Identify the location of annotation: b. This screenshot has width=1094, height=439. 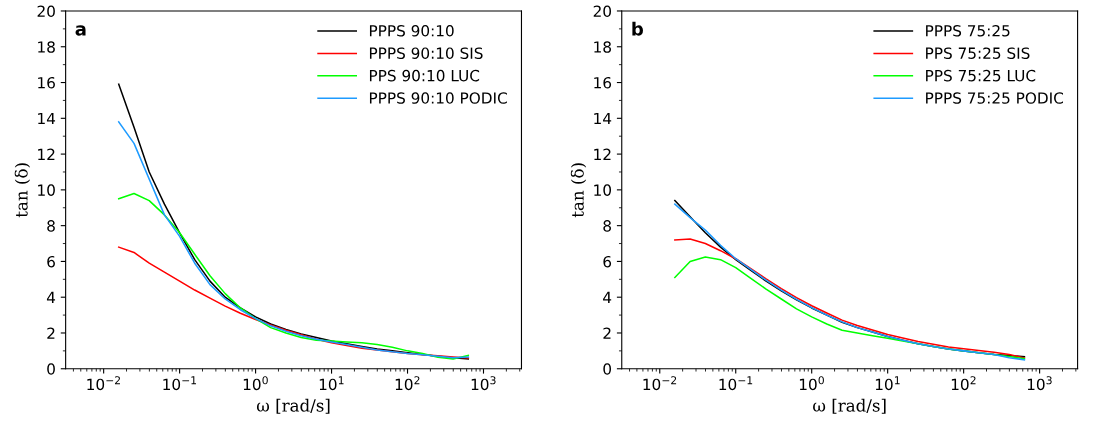
(637, 28).